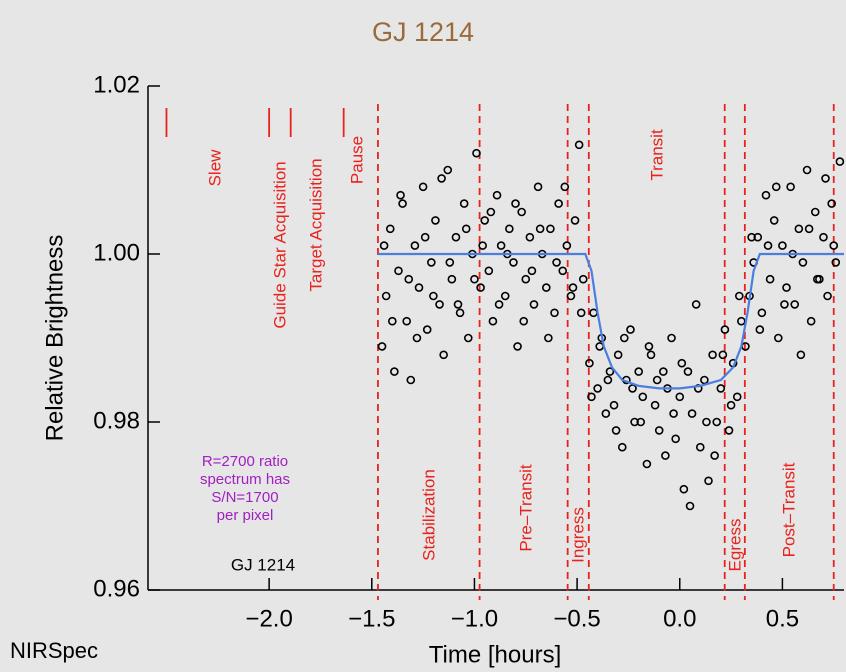  What do you see at coordinates (782, 618) in the screenshot?
I see `x-tick-label: 0.5` at bounding box center [782, 618].